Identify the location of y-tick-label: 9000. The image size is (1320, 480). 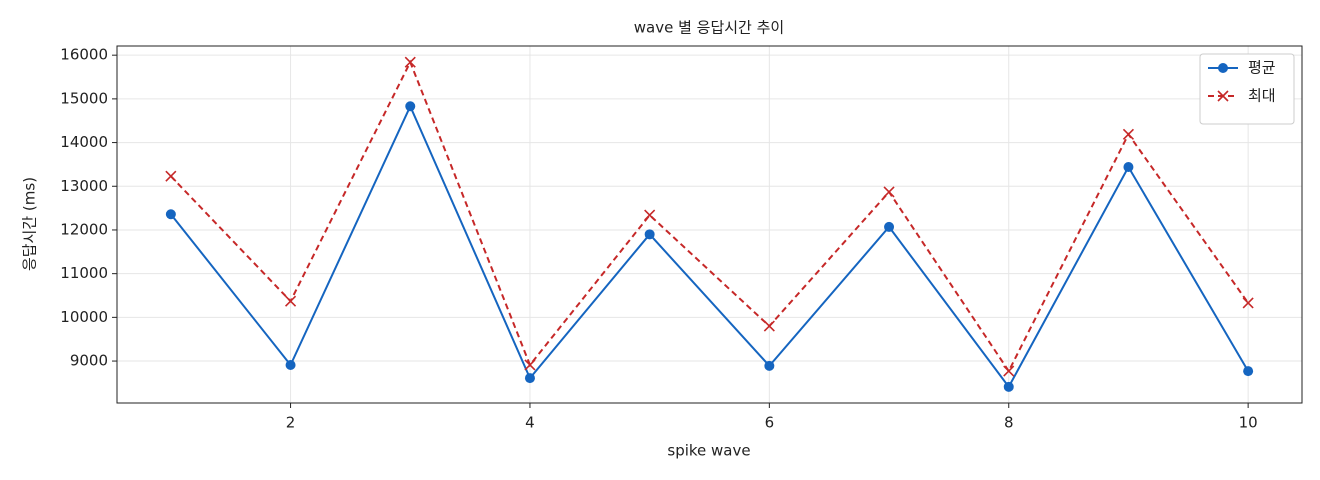
(89, 361).